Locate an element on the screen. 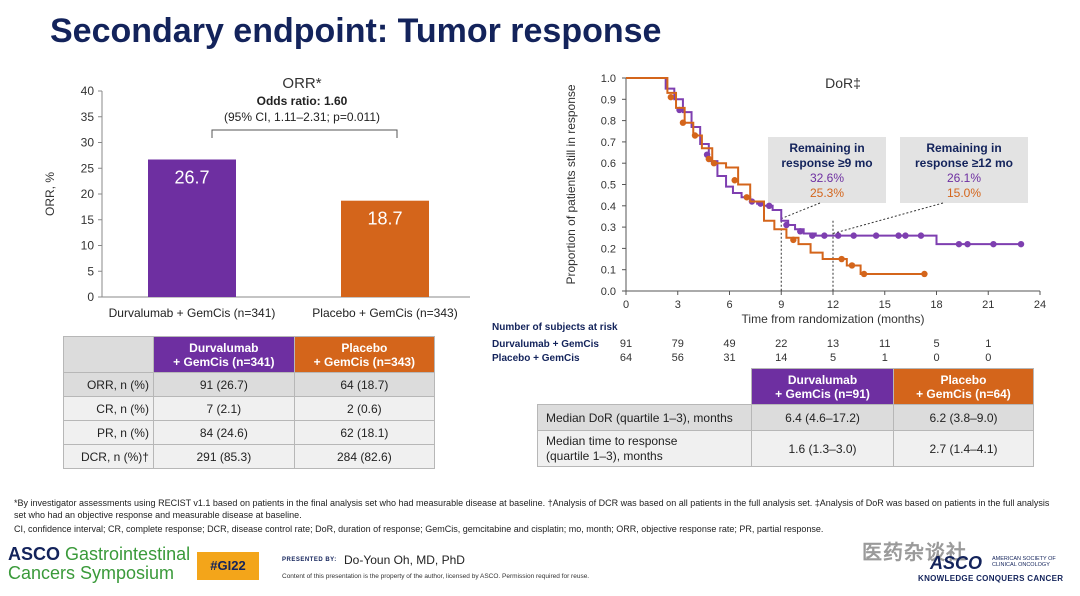  watermark: 医药杂谈社 is located at coordinates (914, 553).